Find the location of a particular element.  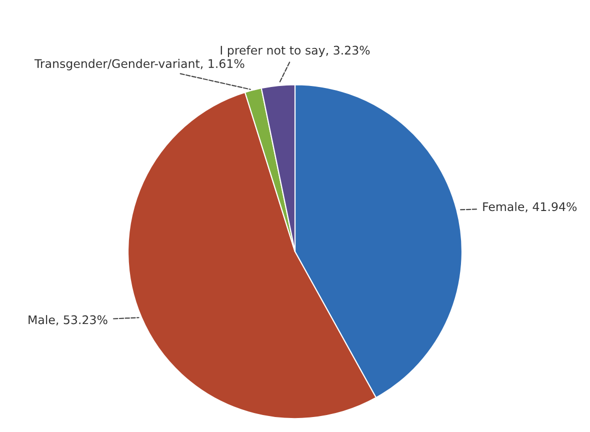

slice-label: Transgender/Gender-variant, 1.61% is located at coordinates (139, 64).